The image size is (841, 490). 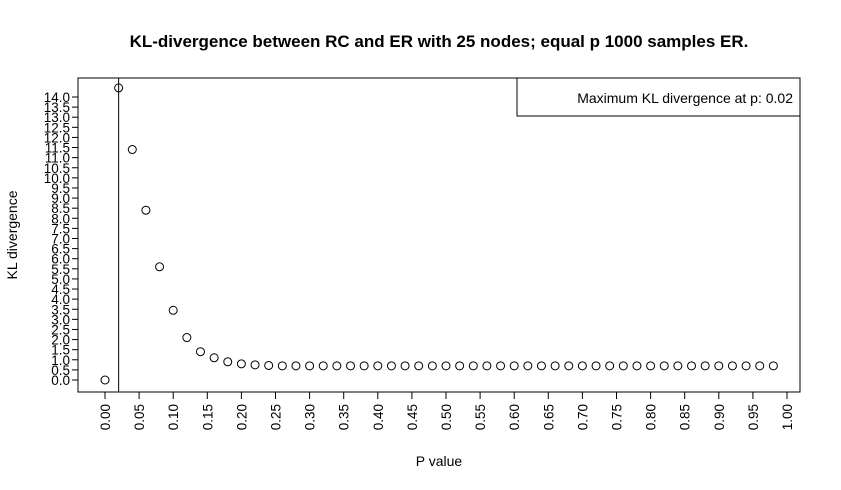 I want to click on x-tick-label: 0.75, so click(x=617, y=417).